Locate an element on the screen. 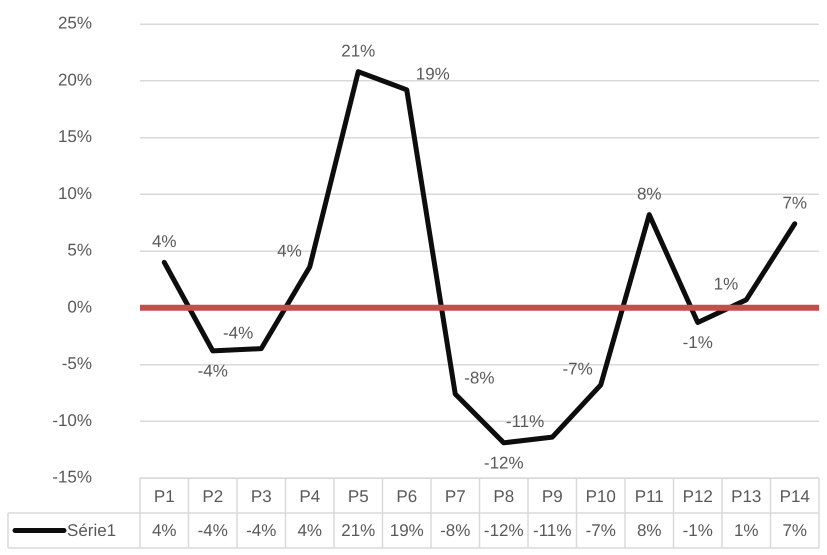 The width and height of the screenshot is (827, 555). y-tick-label: 10% is located at coordinates (75, 193).